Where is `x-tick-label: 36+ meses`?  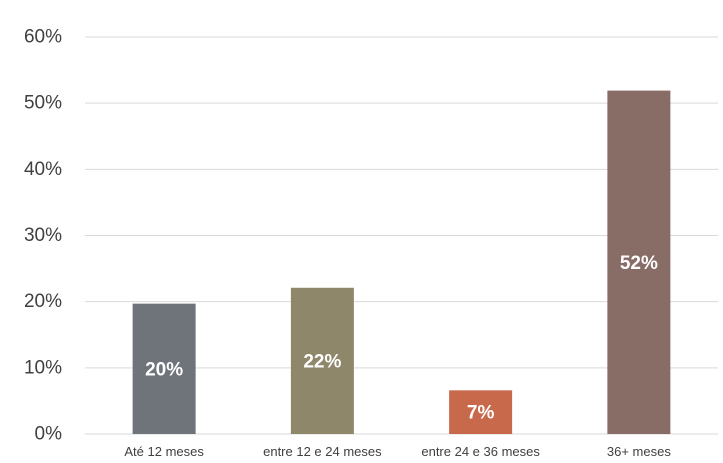
x-tick-label: 36+ meses is located at coordinates (639, 451).